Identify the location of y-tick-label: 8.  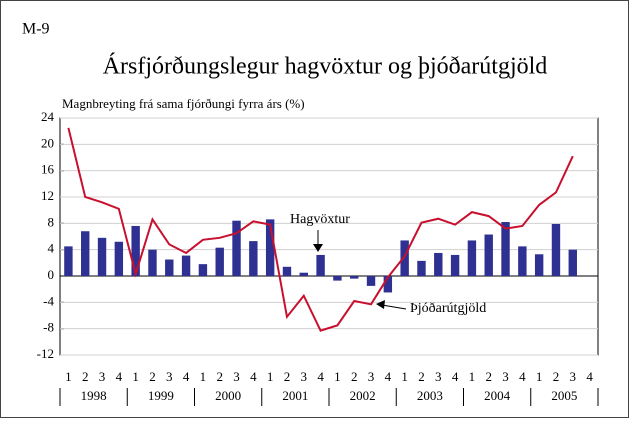
(51, 221).